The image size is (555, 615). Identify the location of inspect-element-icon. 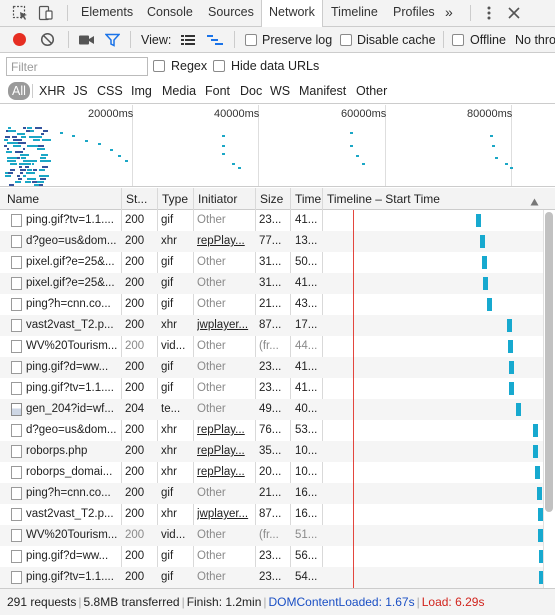
(21, 13).